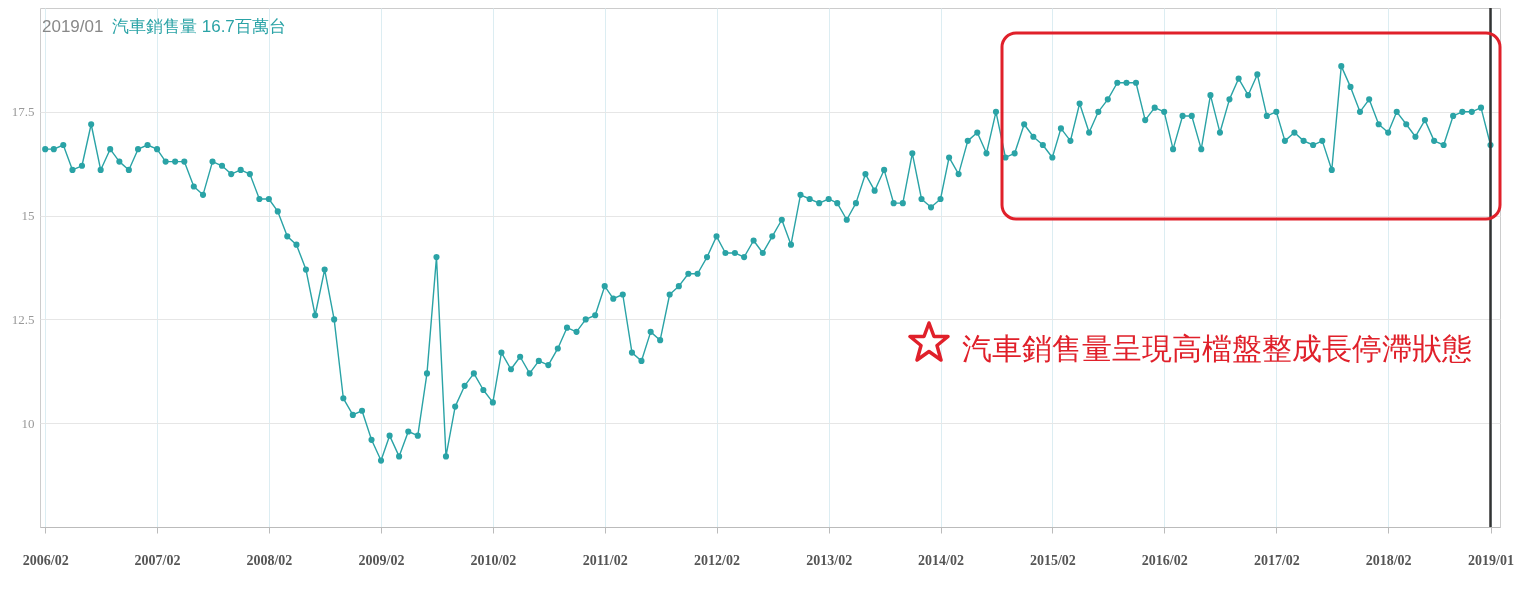  Describe the element at coordinates (199, 26) in the screenshot. I see `text: 汽車銷售量 16.7百萬台` at that location.